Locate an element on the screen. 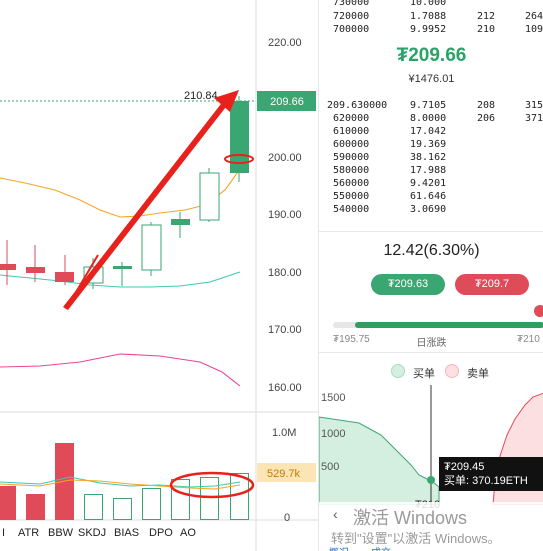  orderbook-bid-row: 600000 19.369 is located at coordinates (431, 144).